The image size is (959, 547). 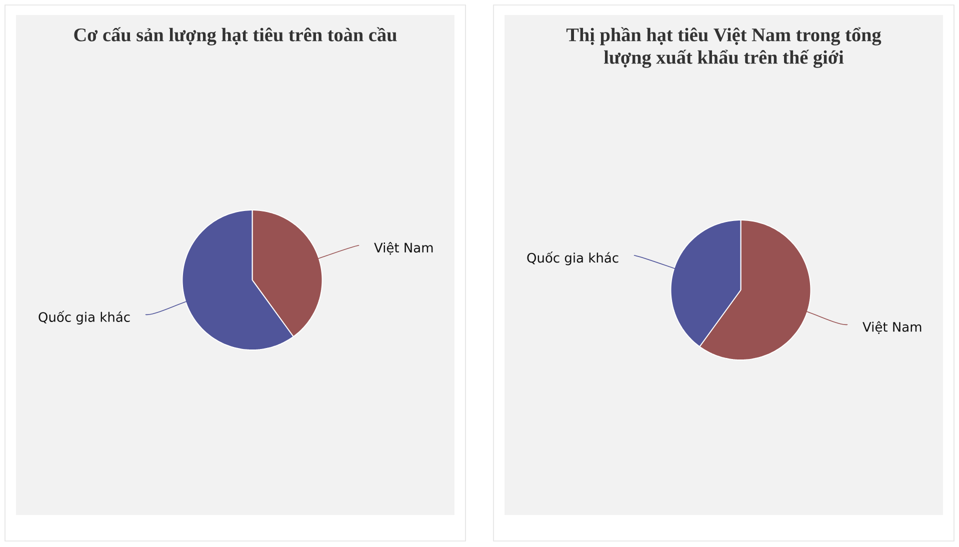 I want to click on chart-title: Cơ cấu sản lượng hạt tiêu trên toàn cầu, so click(x=235, y=36).